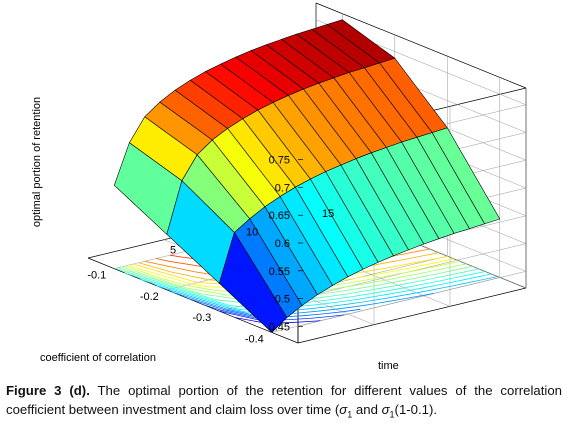  Describe the element at coordinates (343, 409) in the screenshot. I see `caption-sigma-1: σ` at that location.